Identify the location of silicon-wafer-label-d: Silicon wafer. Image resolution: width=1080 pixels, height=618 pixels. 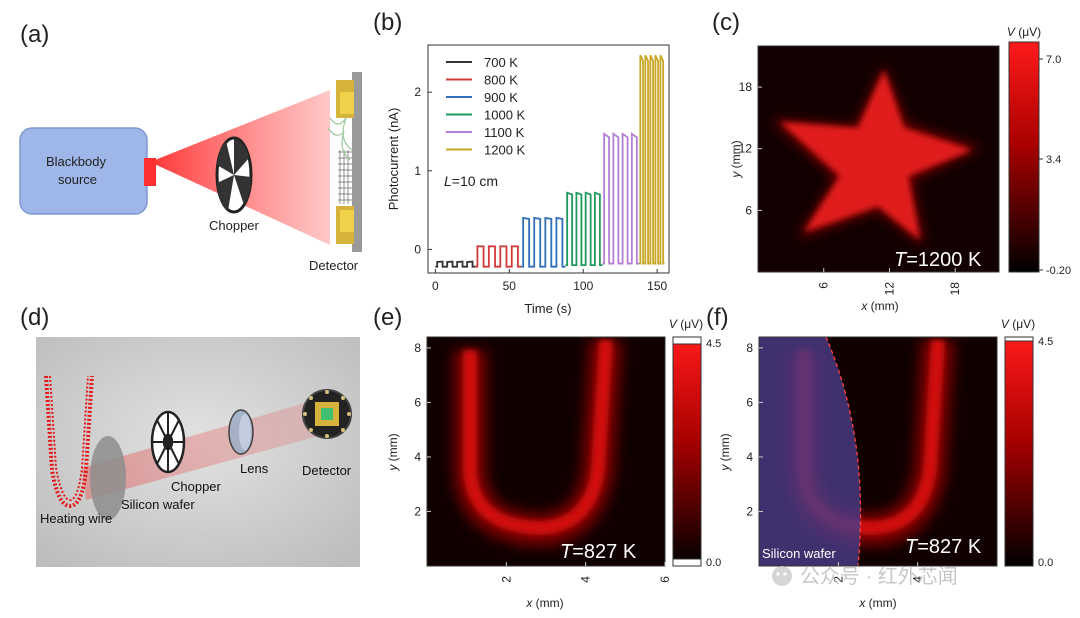
(158, 504).